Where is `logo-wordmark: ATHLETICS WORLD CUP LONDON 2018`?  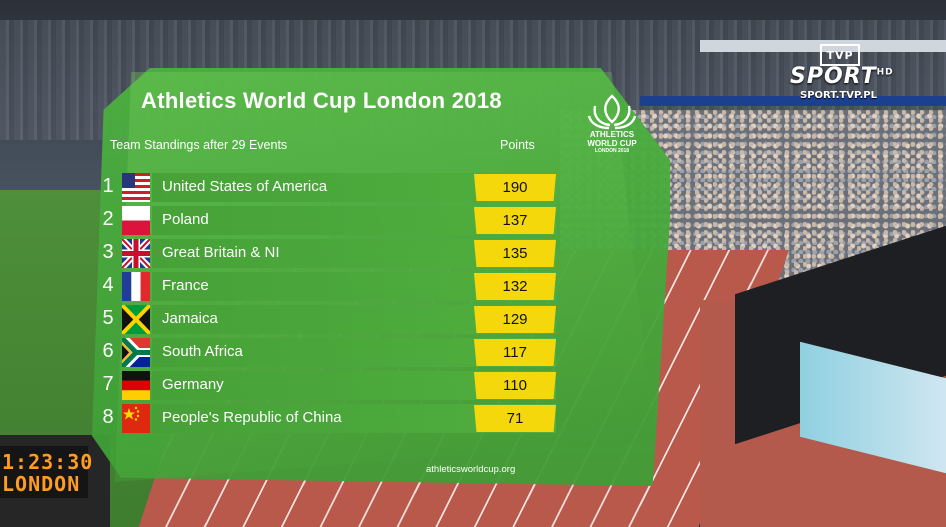
logo-wordmark: ATHLETICS WORLD CUP LONDON 2018 is located at coordinates (612, 142).